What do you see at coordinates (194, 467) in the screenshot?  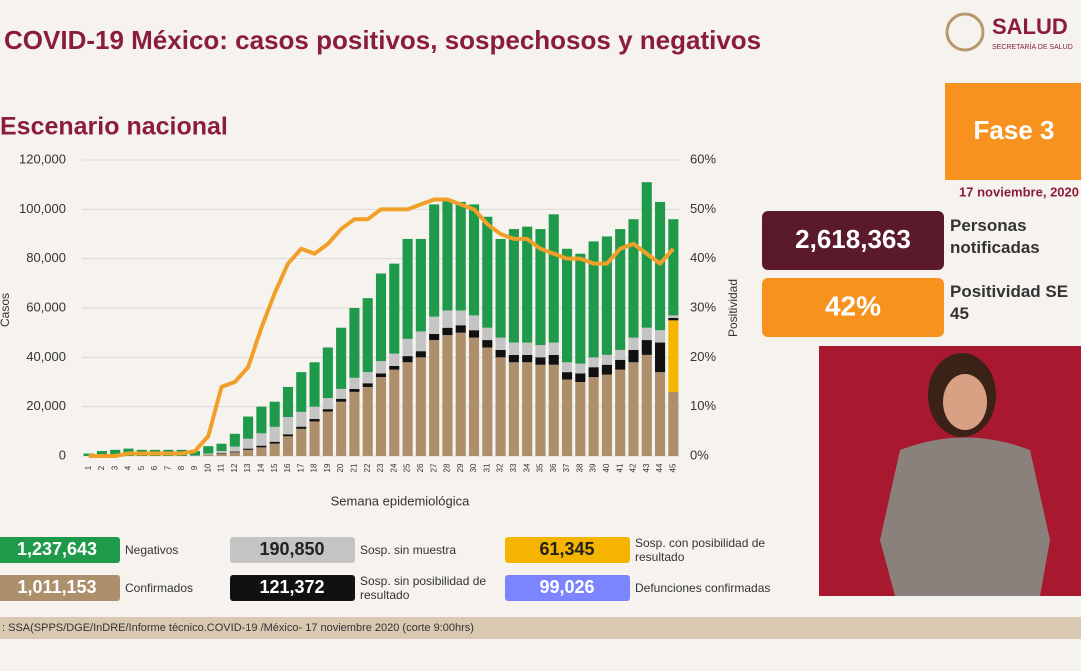 I see `x-tick-label: 9` at bounding box center [194, 467].